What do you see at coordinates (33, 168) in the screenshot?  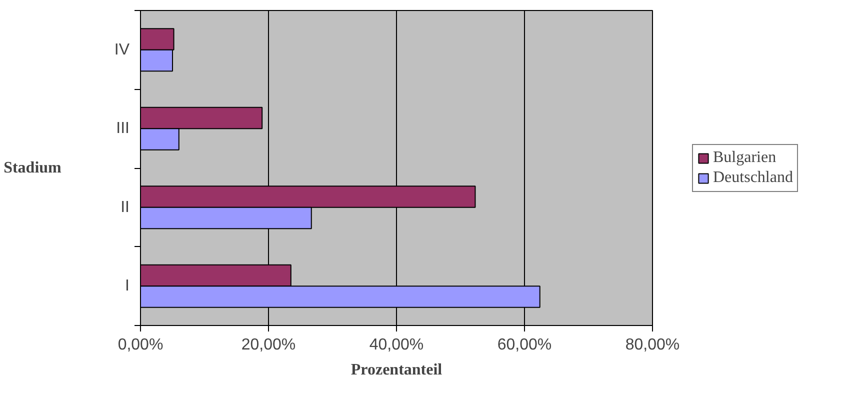 I see `y-axis-title: Stadium` at bounding box center [33, 168].